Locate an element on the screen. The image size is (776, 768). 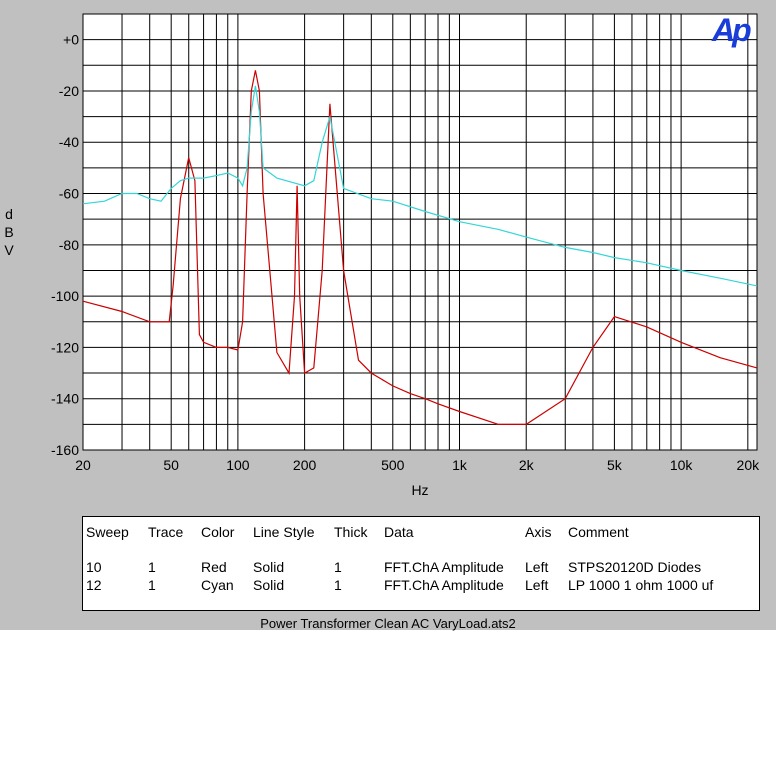
y-tick-label: -80 is located at coordinates (69, 245).